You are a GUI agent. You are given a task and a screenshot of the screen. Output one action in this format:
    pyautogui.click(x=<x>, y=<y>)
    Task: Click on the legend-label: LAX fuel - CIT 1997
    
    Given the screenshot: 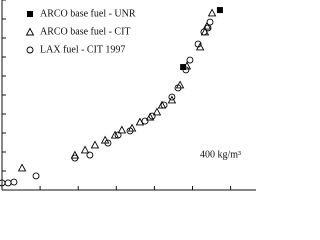 What is the action you would take?
    pyautogui.click(x=82, y=49)
    